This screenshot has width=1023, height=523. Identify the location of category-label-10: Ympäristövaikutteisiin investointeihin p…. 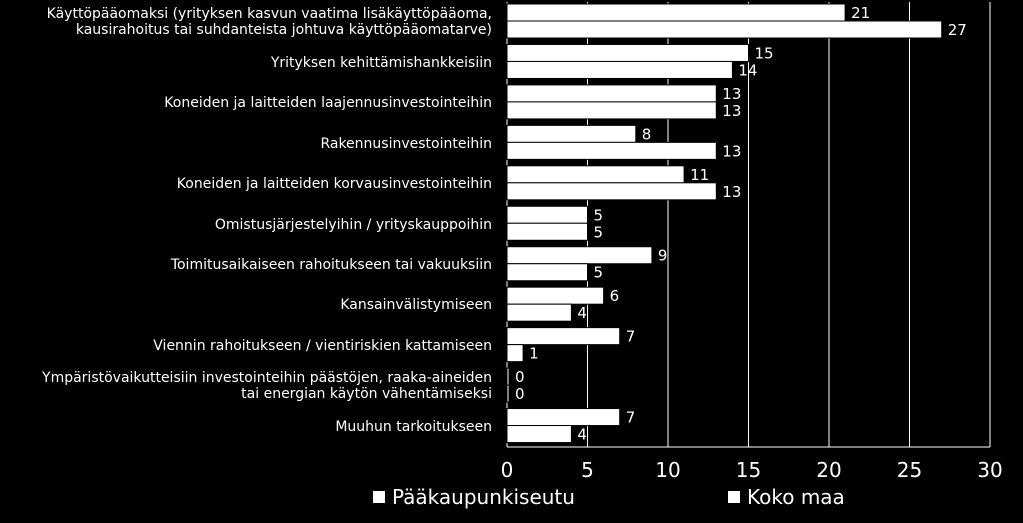
(267, 386).